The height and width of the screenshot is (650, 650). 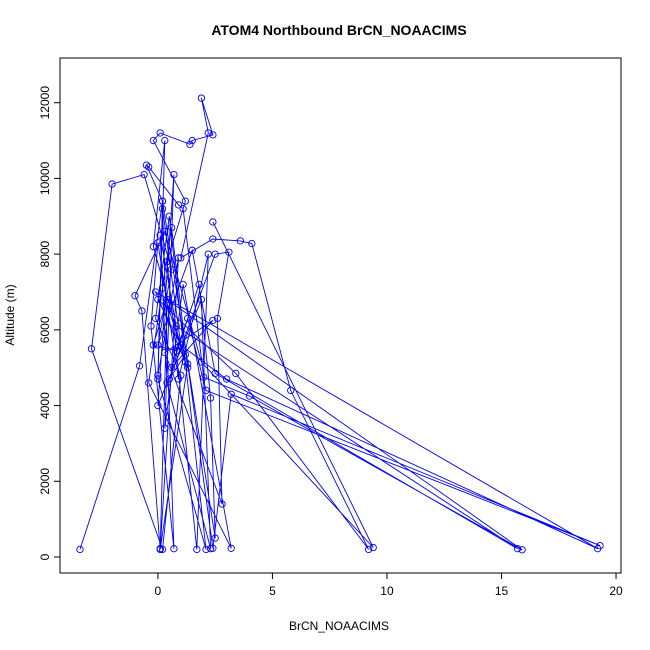 What do you see at coordinates (387, 591) in the screenshot?
I see `x-tick-label: 10` at bounding box center [387, 591].